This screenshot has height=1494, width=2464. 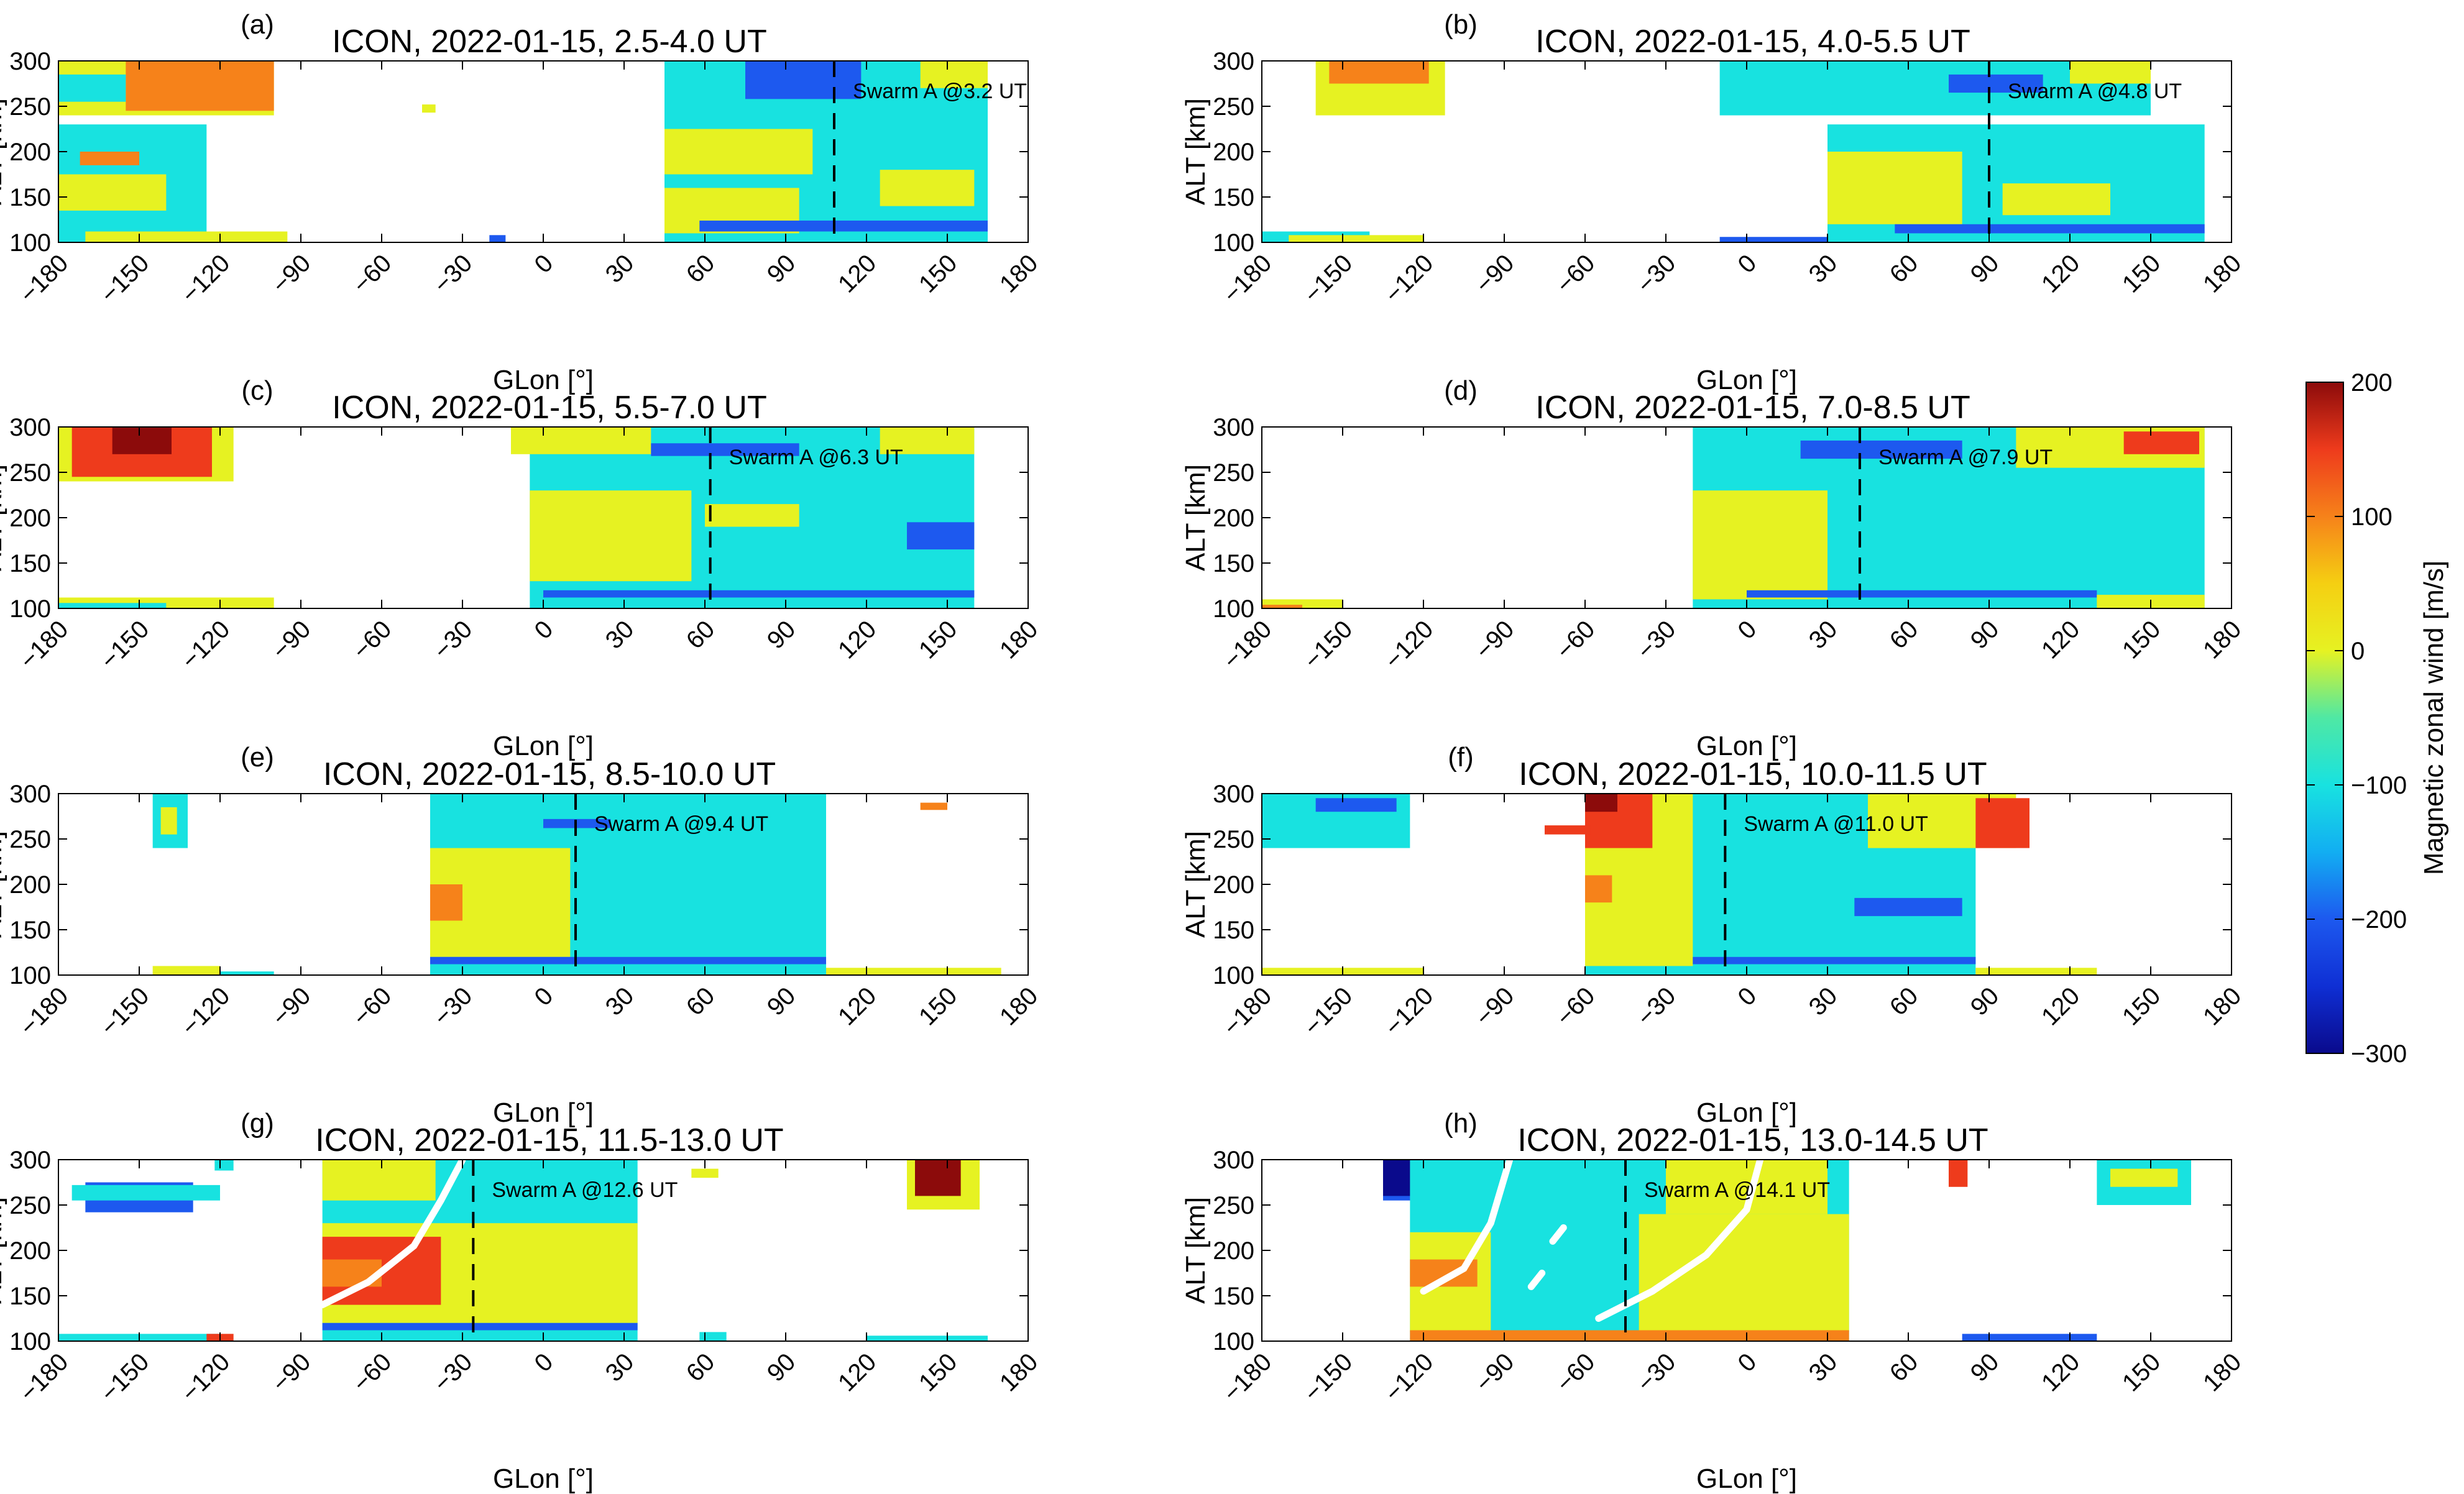 I want to click on colorbar-tick-label: −100, so click(x=2379, y=786).